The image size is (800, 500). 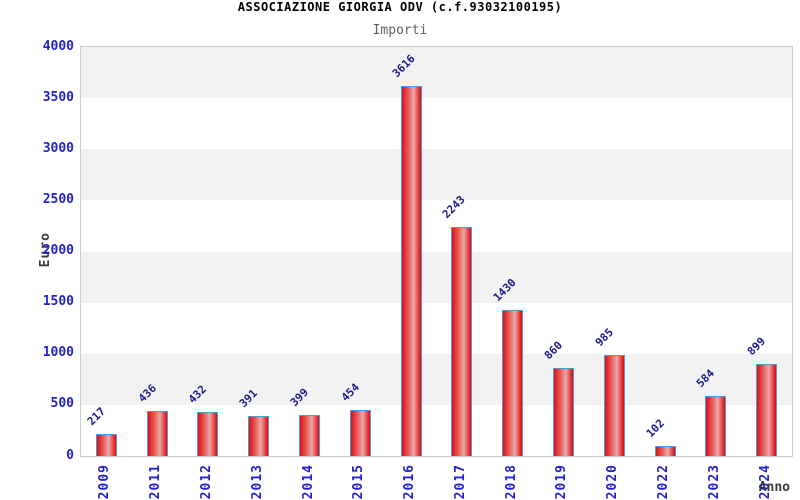 I want to click on x-tick-label: 2017, so click(x=460, y=482).